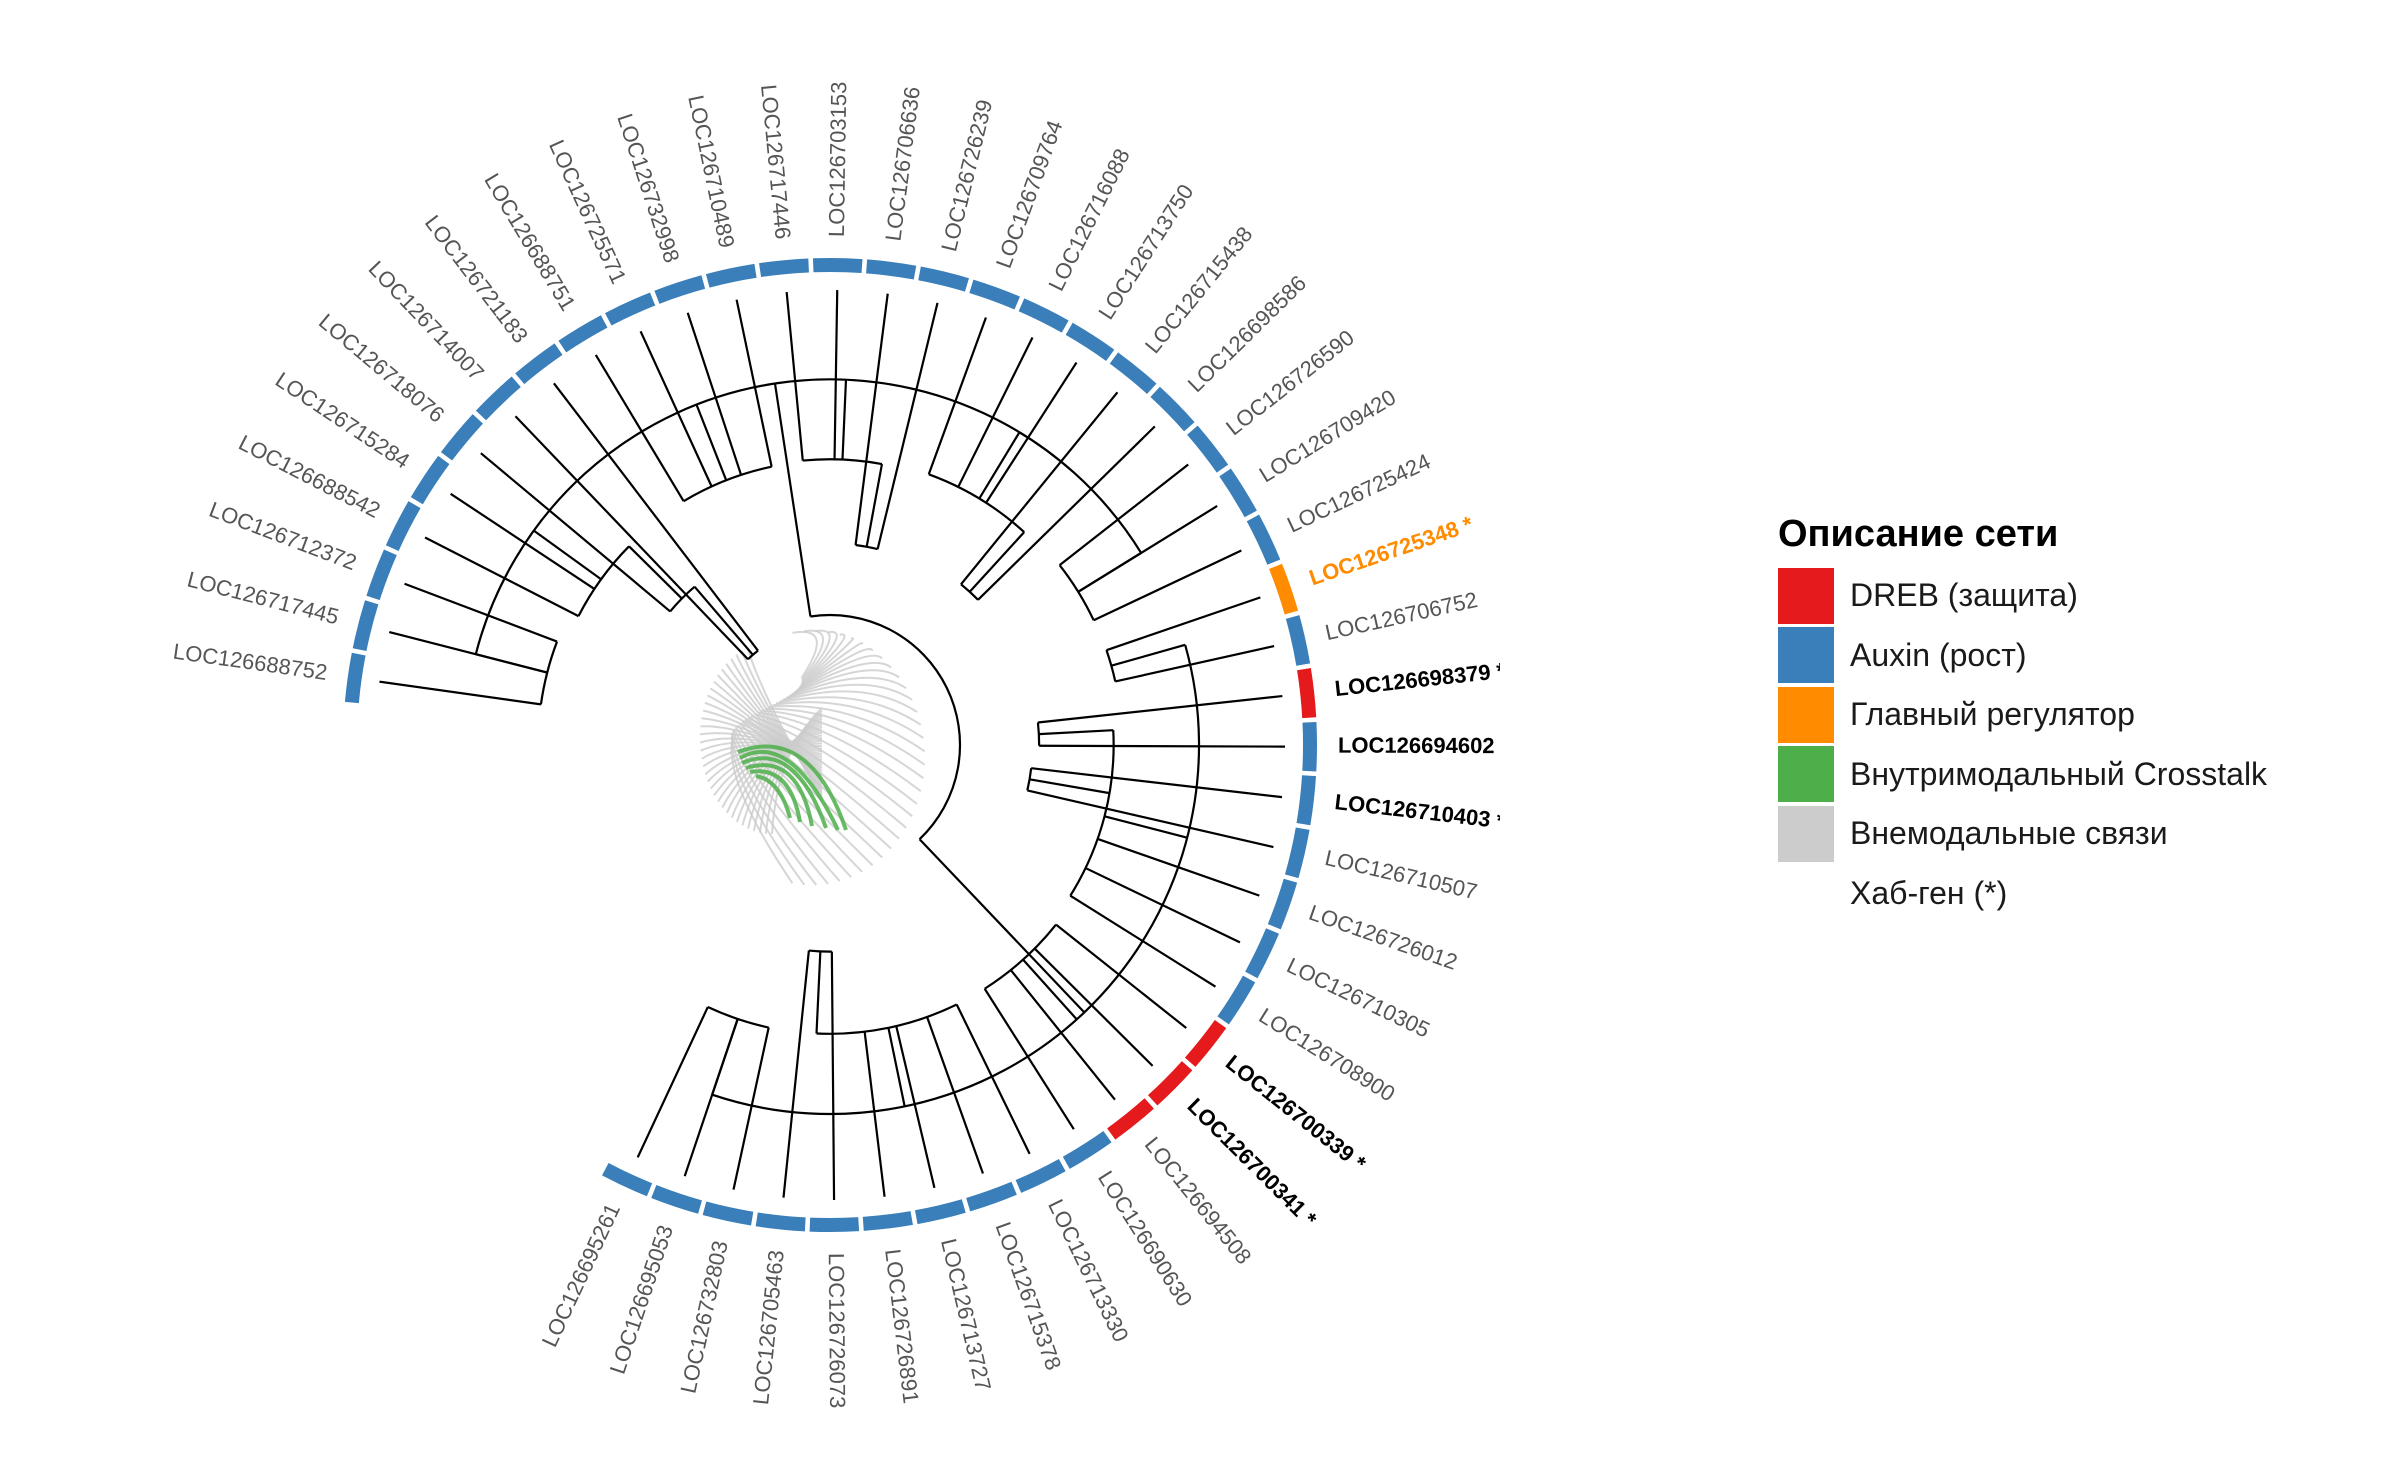 The width and height of the screenshot is (2400, 1477). What do you see at coordinates (1806, 655) in the screenshot?
I see `legend-swatch-auxin` at bounding box center [1806, 655].